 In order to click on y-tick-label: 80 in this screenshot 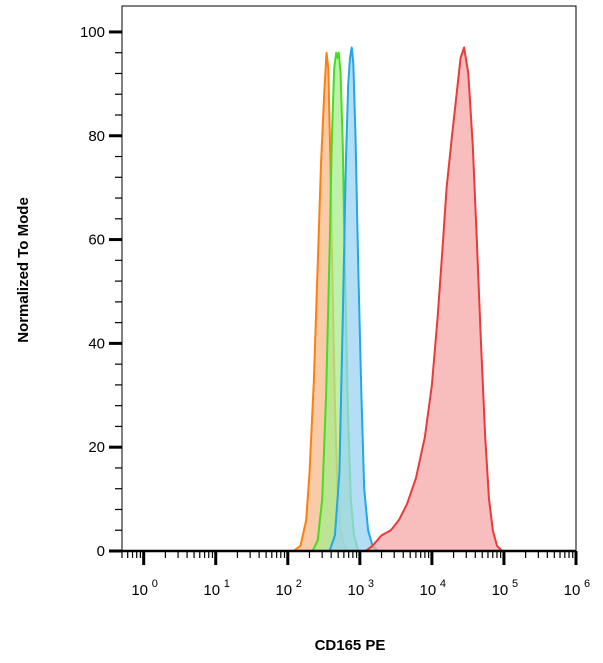, I will do `click(96, 136)`.